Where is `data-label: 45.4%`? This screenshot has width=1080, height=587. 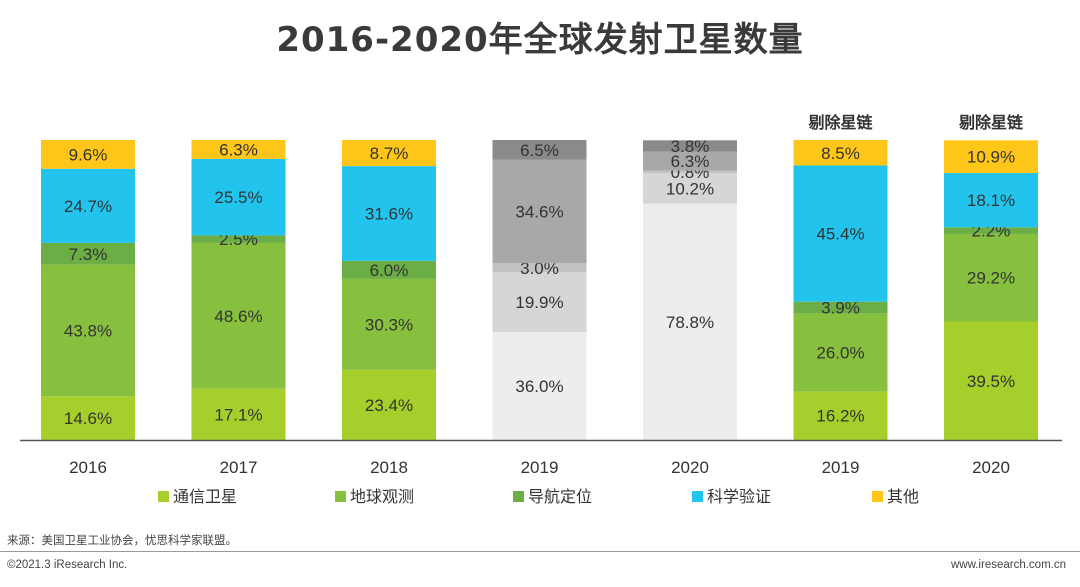 data-label: 45.4% is located at coordinates (840, 234).